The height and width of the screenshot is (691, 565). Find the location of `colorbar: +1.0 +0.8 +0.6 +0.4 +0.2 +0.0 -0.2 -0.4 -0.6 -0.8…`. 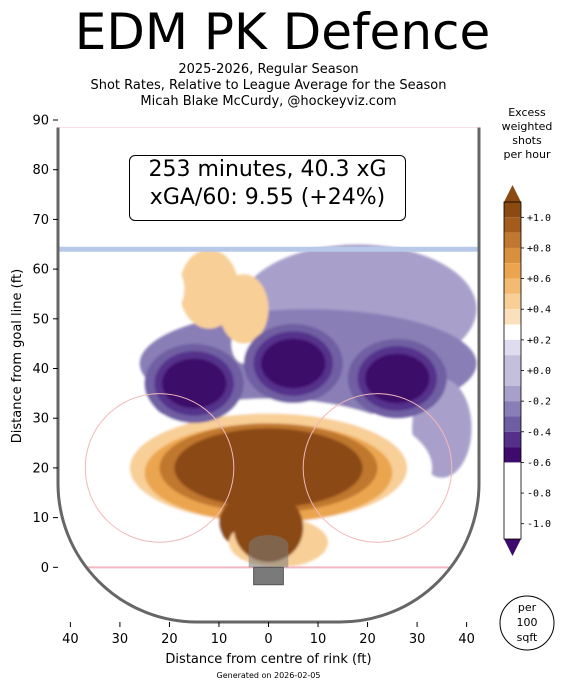

colorbar: +1.0 +0.8 +0.6 +0.4 +0.2 +0.0 -0.2 -0.4 -0.6 -0.8… is located at coordinates (527, 378).